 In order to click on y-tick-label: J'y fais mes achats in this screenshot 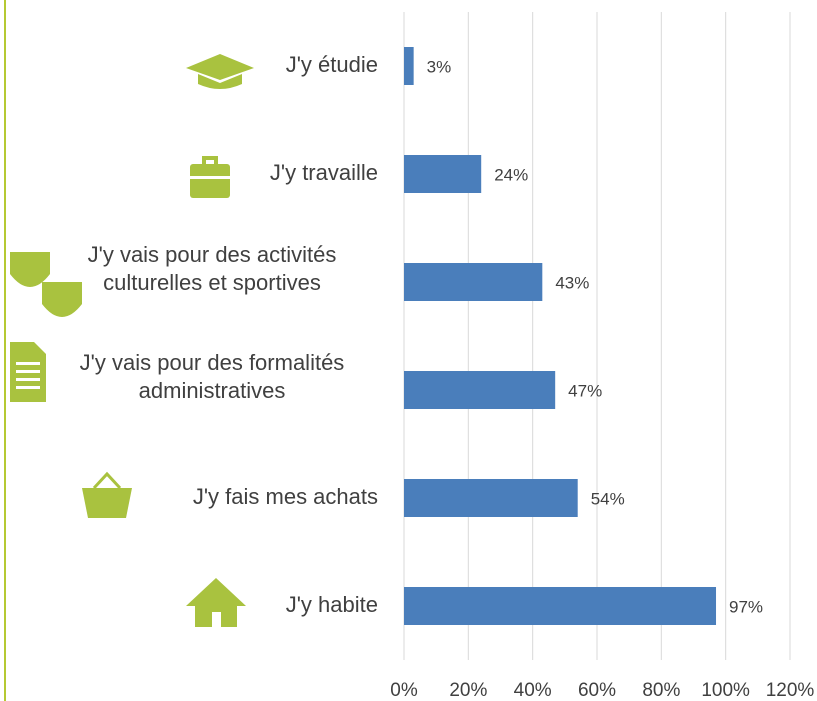, I will do `click(285, 496)`.